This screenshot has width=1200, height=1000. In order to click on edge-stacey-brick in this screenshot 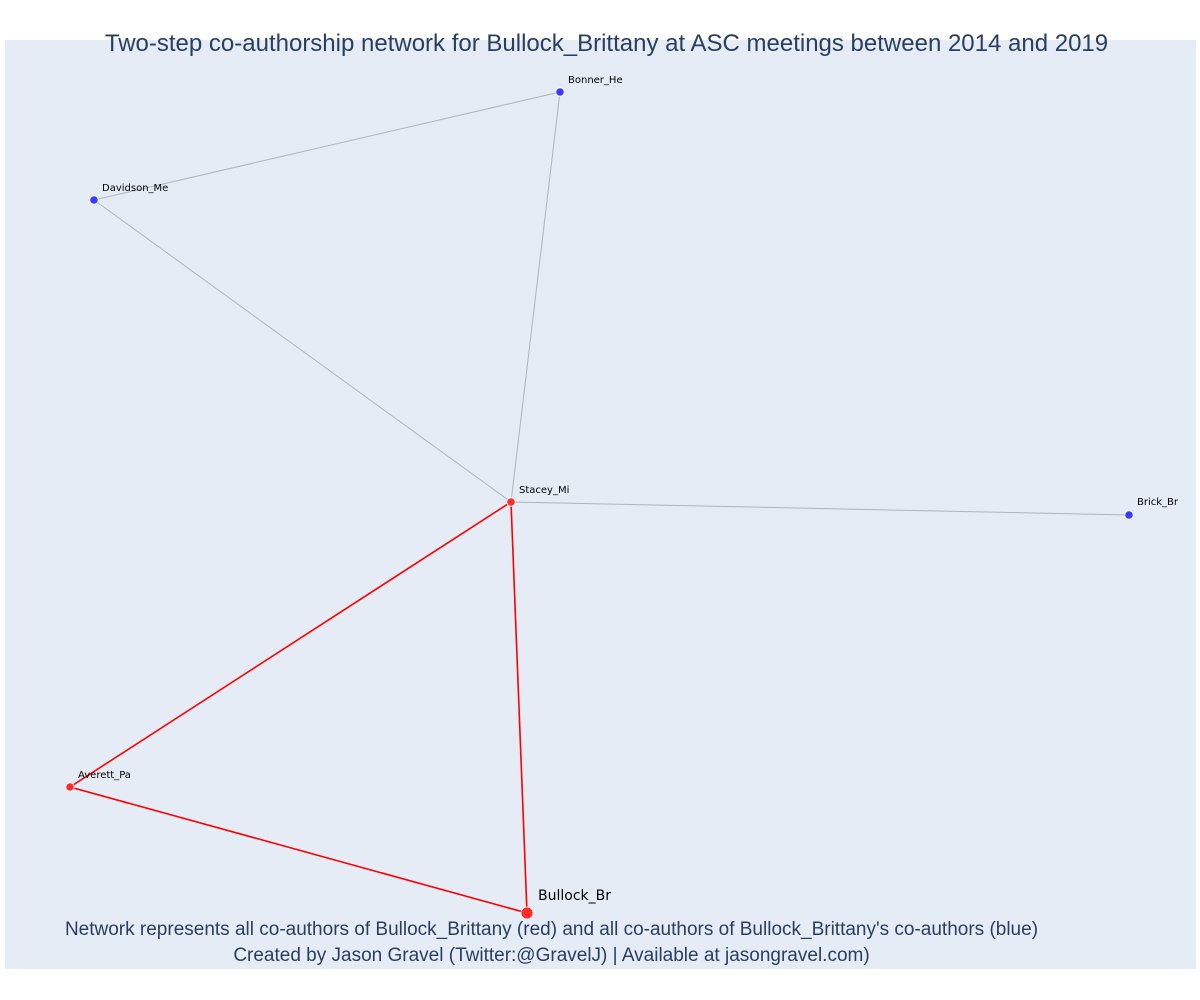, I will do `click(820, 508)`.